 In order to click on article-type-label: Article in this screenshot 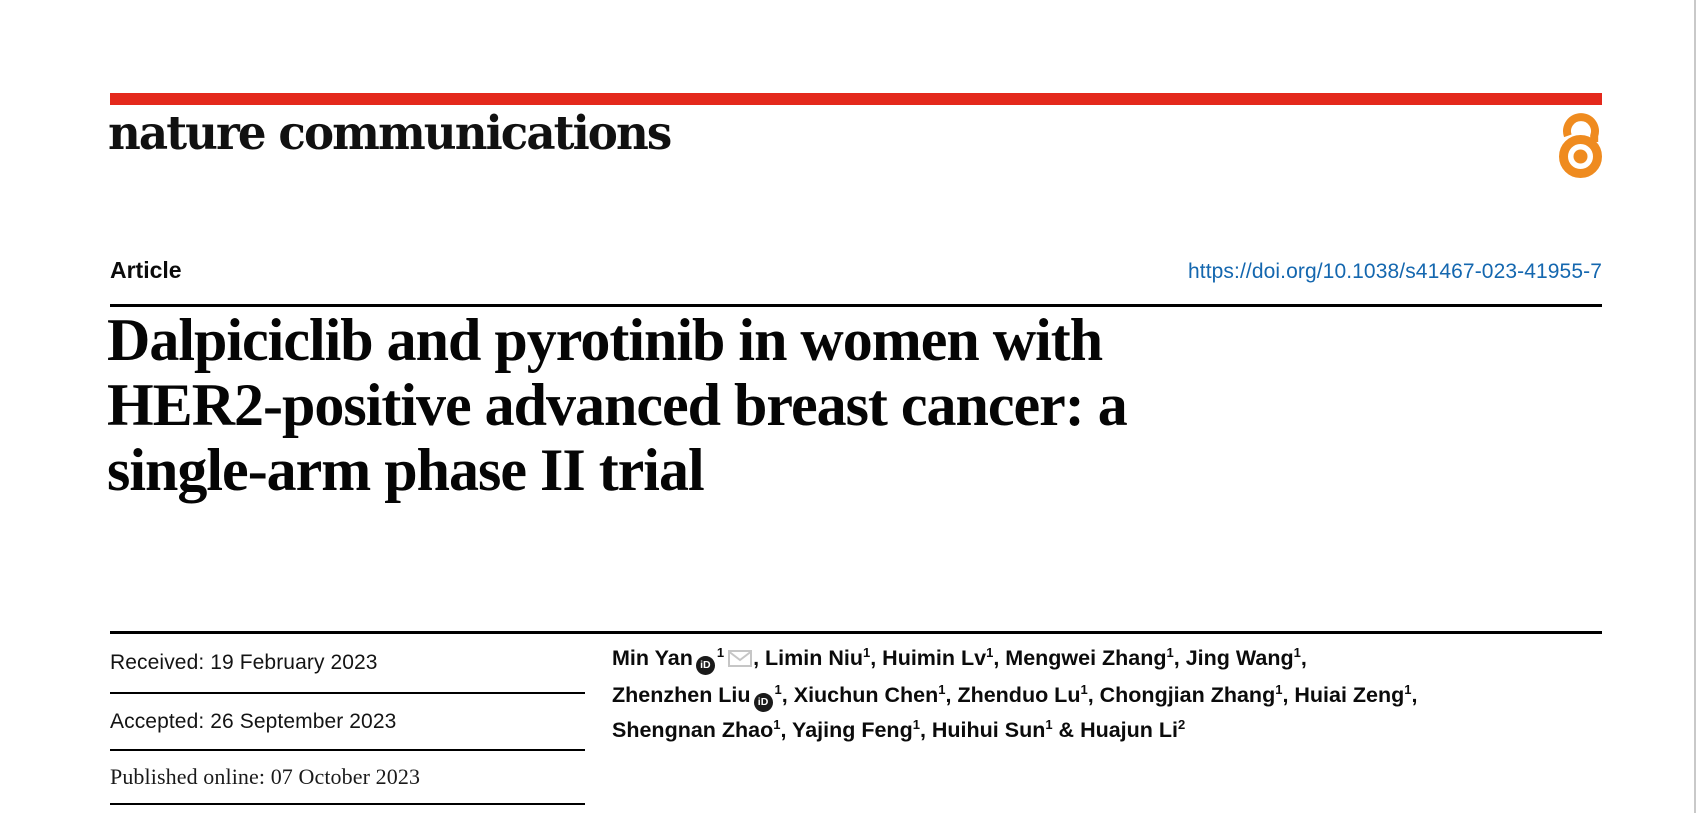, I will do `click(146, 270)`.